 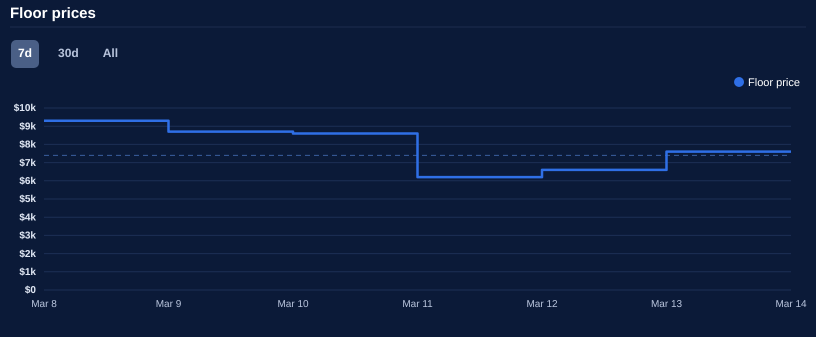 What do you see at coordinates (30, 290) in the screenshot?
I see `y-tick-label: $0` at bounding box center [30, 290].